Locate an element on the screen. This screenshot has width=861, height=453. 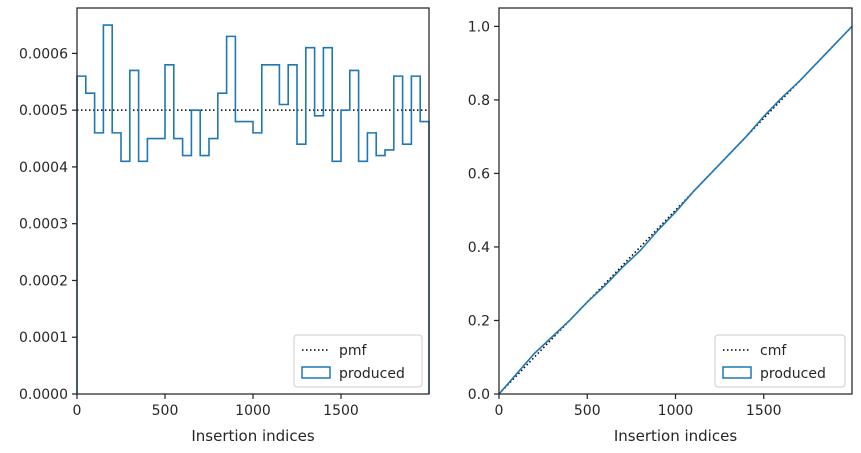
y-tick-label: 0.0004 is located at coordinates (43, 168).